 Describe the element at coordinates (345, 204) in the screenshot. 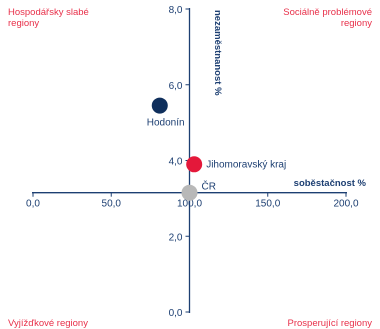

I see `x-tick-label: 200,0` at that location.